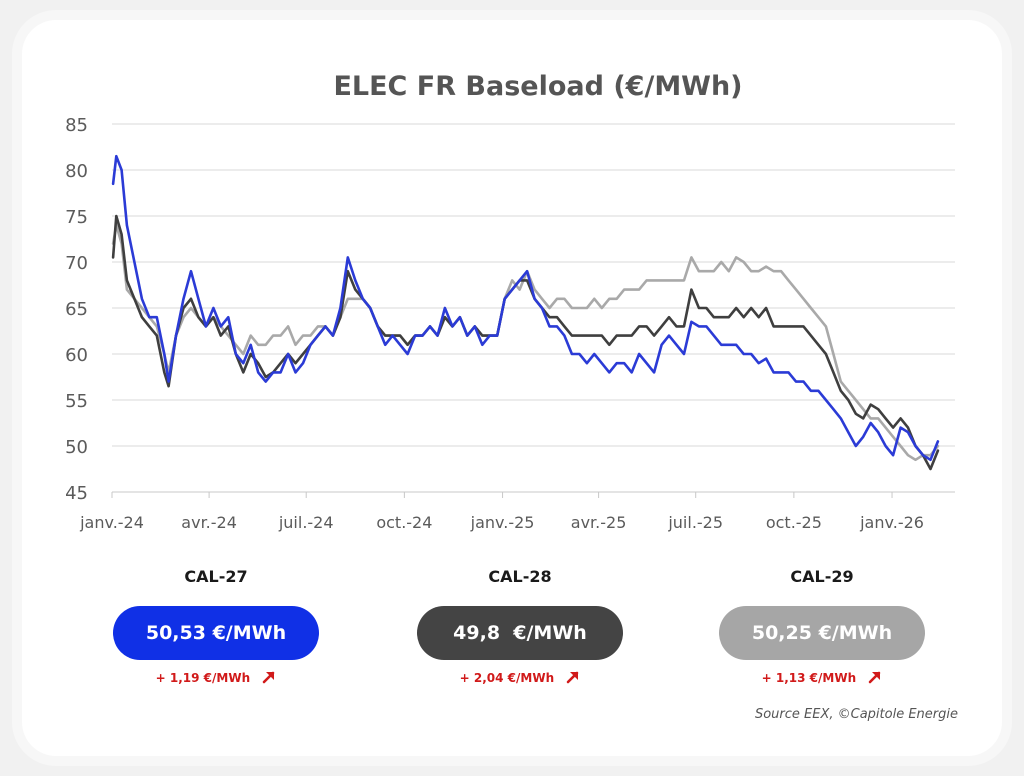 Image resolution: width=1024 pixels, height=776 pixels. What do you see at coordinates (891, 522) in the screenshot?
I see `x-tick-label: janv.-26` at bounding box center [891, 522].